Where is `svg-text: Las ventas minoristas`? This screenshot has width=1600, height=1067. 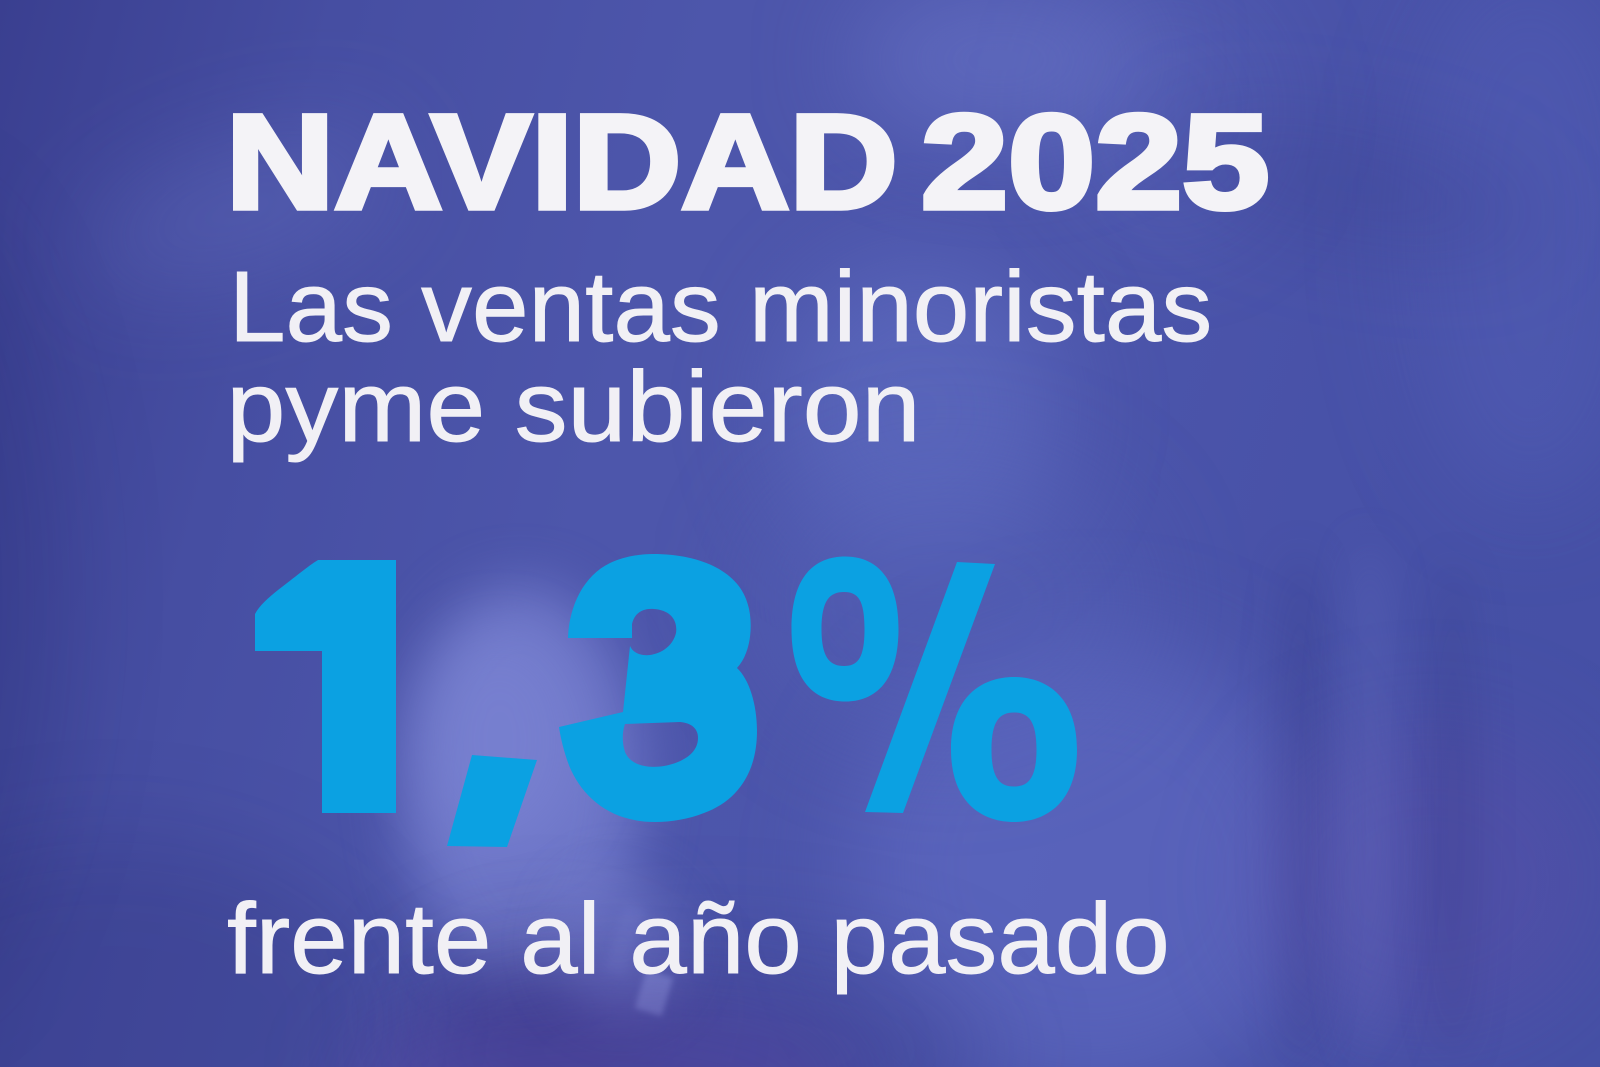
svg-text: Las ventas minoristas is located at coordinates (720, 307).